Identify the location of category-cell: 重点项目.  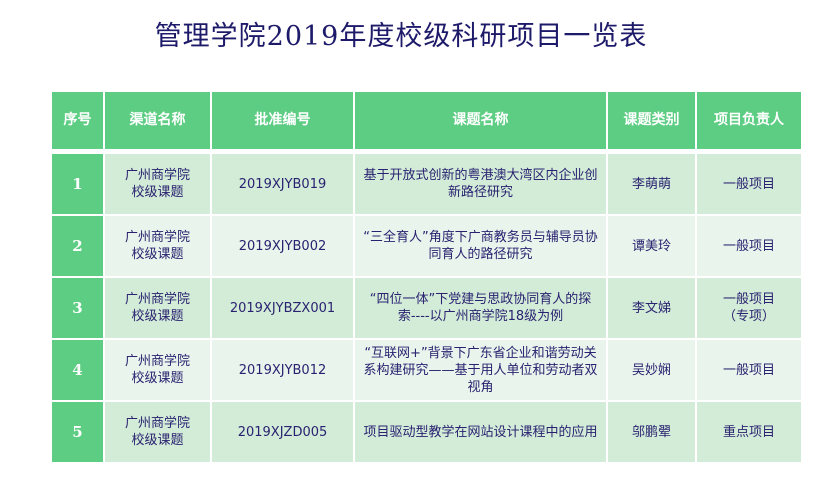
(749, 432).